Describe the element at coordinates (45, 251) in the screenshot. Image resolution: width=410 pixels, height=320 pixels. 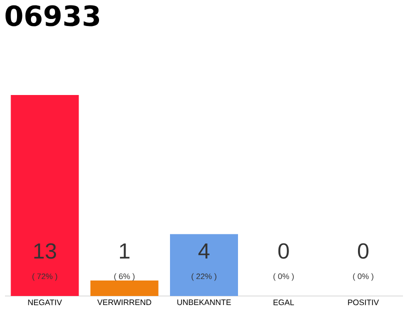
I see `data-label: 13` at that location.